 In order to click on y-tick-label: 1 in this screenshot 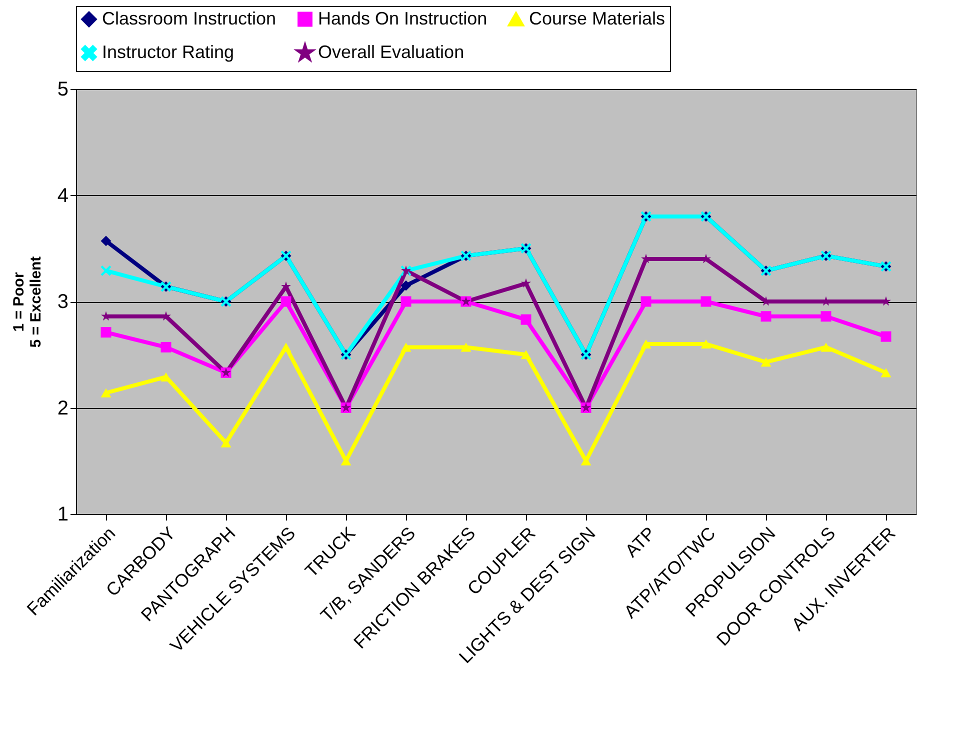, I will do `click(62, 515)`.